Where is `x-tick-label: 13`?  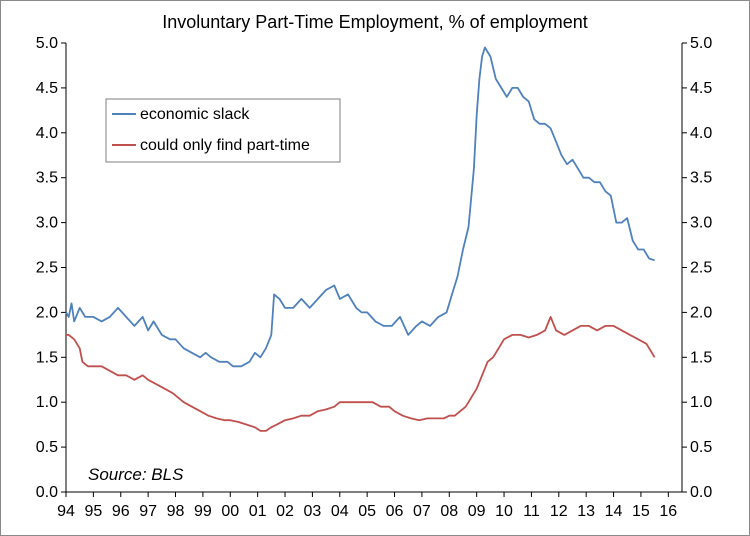 x-tick-label: 13 is located at coordinates (586, 511).